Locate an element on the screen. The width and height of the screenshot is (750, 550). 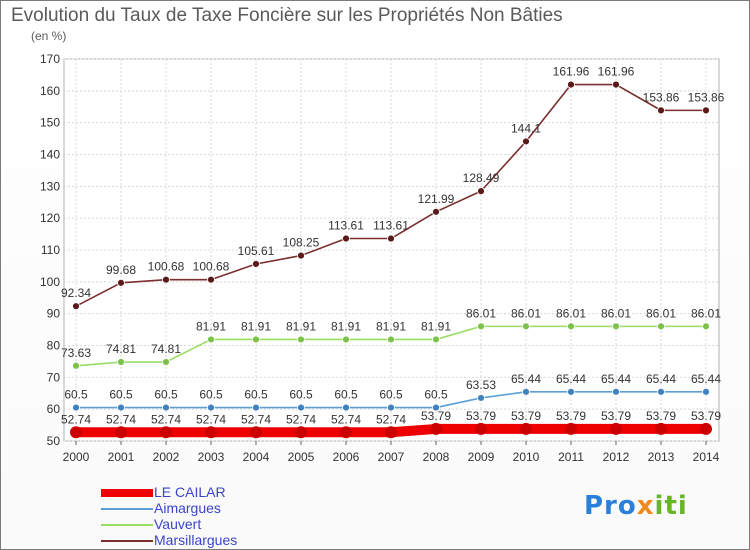
x-tick-label: 2005 is located at coordinates (301, 457).